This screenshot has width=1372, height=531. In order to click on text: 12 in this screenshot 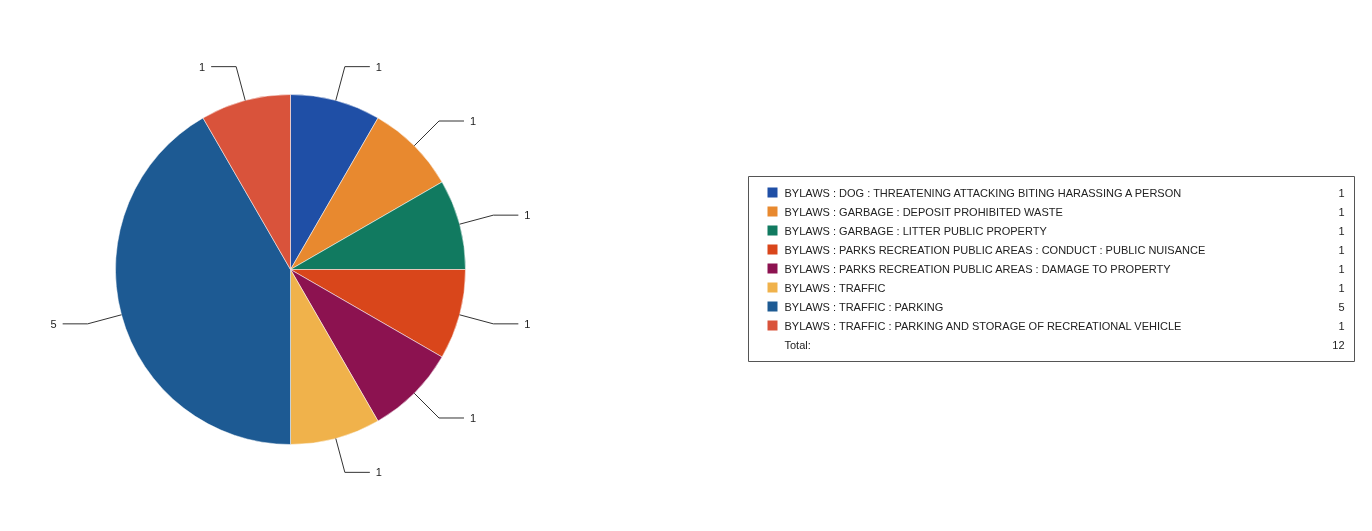, I will do `click(1338, 344)`.